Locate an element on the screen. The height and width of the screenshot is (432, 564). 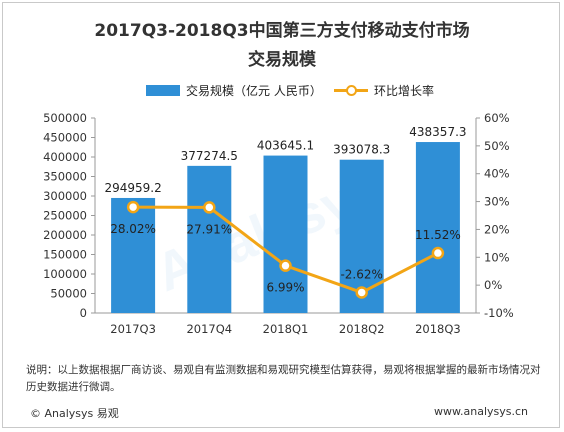
chart-title-line2: 交易规模 is located at coordinates (282, 60).